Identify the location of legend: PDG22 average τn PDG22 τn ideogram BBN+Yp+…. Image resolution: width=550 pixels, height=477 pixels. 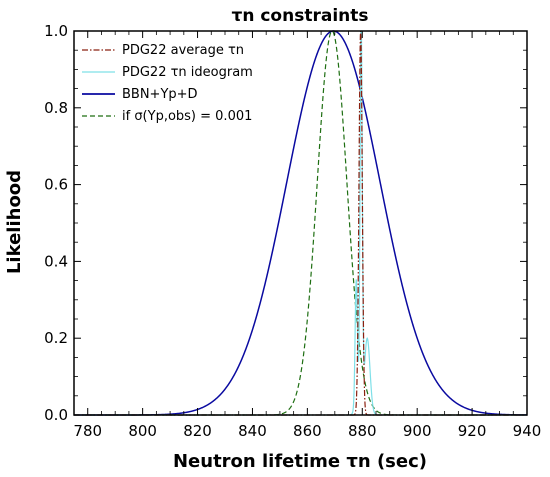
(167, 83).